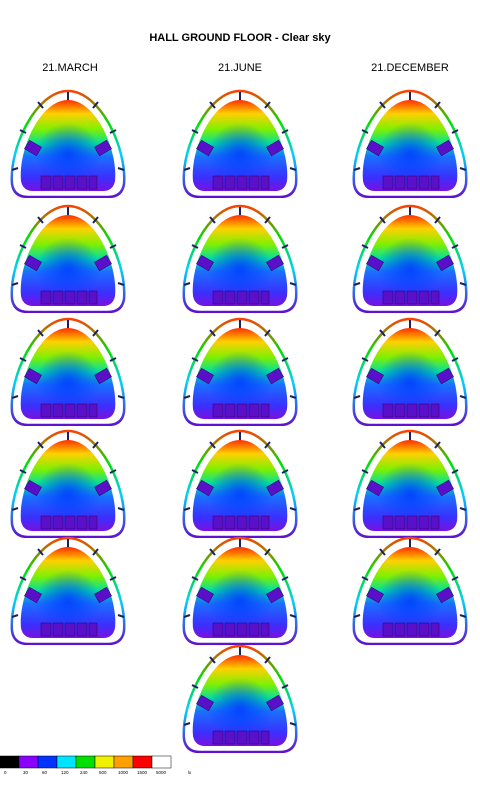 This screenshot has width=480, height=800. I want to click on legend: 0 30 60 120 240 500 1000 1500 5000 lx, so click(96, 765).